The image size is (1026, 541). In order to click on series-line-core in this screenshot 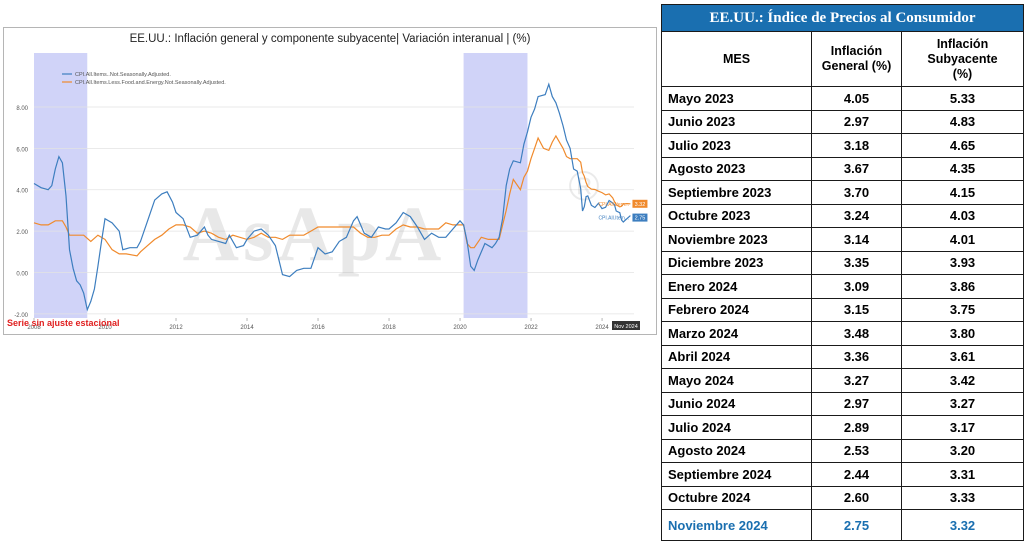, I will do `click(332, 195)`.